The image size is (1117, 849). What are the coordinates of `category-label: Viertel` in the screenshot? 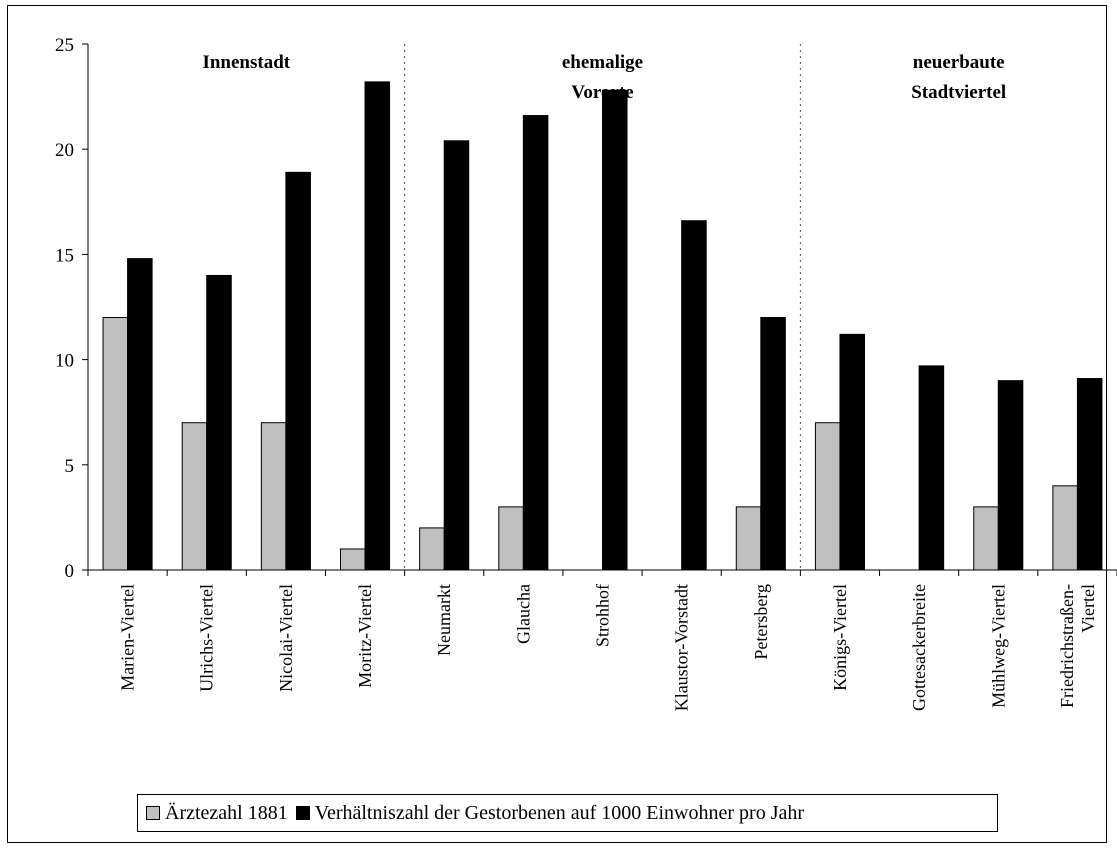 It's located at (1088, 608).